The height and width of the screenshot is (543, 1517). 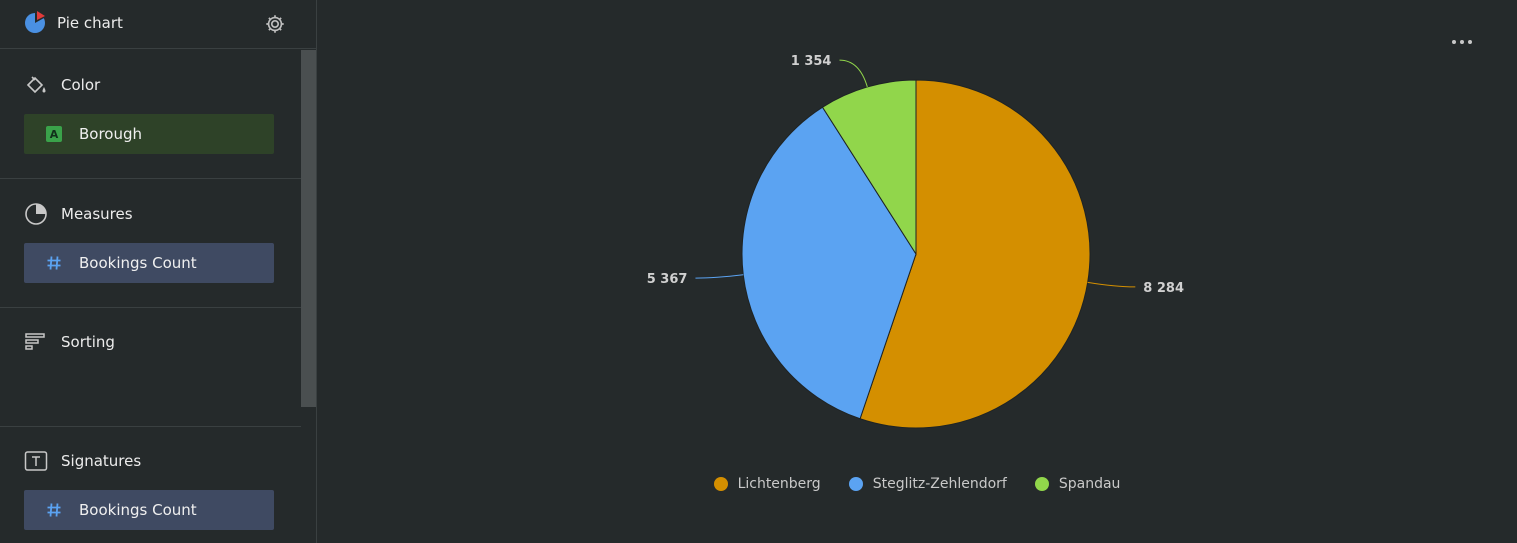 What do you see at coordinates (138, 510) in the screenshot?
I see `signature-field-label: Bookings Count` at bounding box center [138, 510].